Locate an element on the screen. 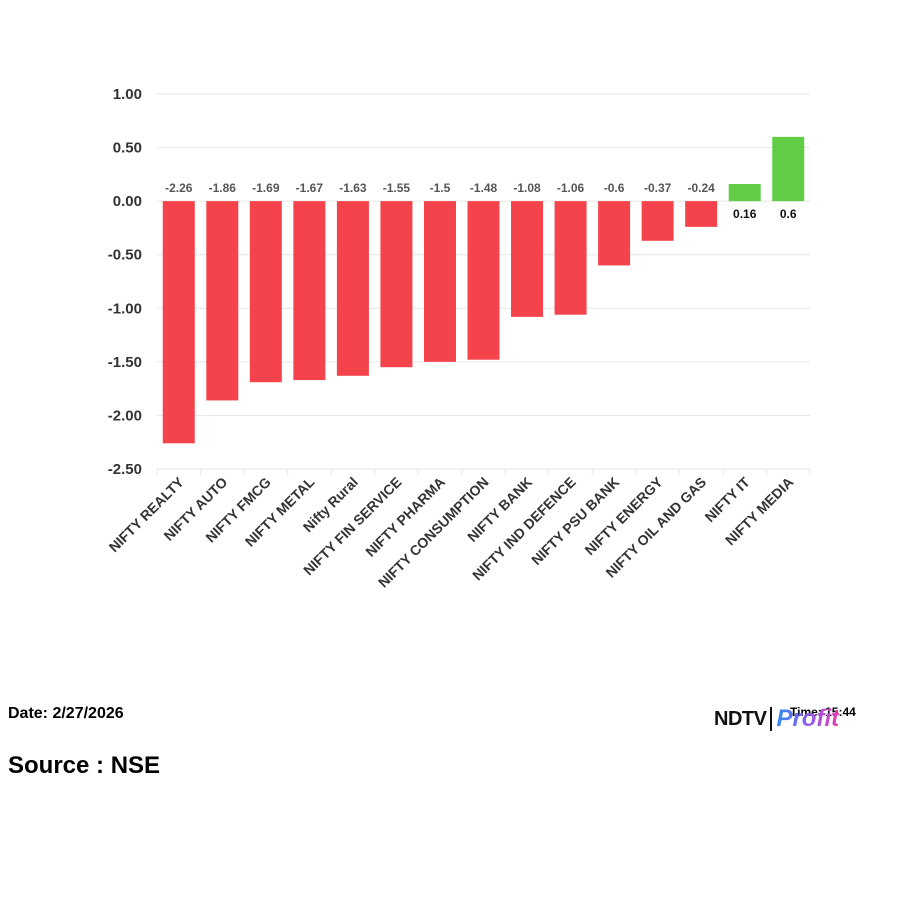 The height and width of the screenshot is (900, 900). x-tick-label: NIFTY ENERGY is located at coordinates (623, 515).